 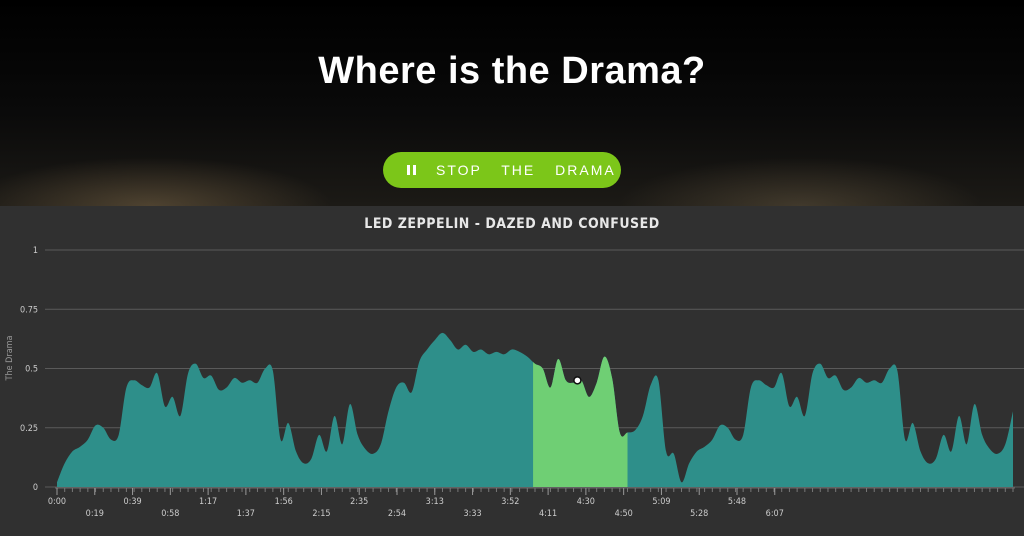 What do you see at coordinates (359, 502) in the screenshot?
I see `x-tick-label: 2:35` at bounding box center [359, 502].